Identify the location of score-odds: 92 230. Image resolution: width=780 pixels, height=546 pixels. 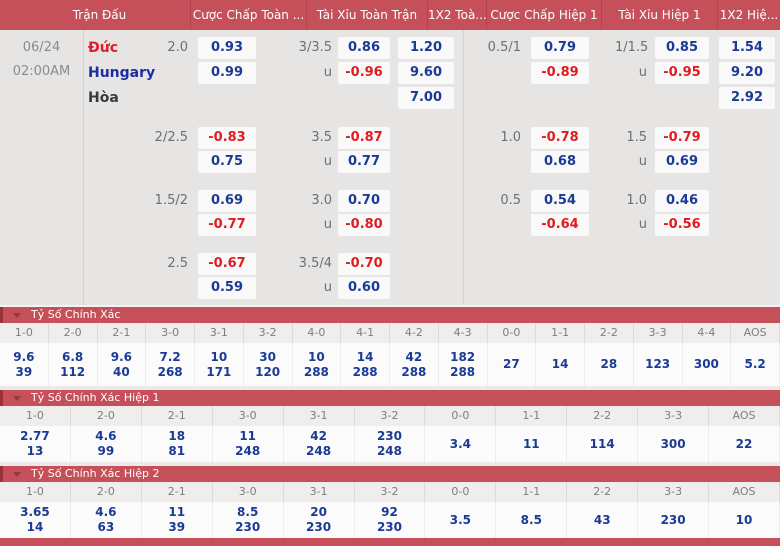
(390, 520).